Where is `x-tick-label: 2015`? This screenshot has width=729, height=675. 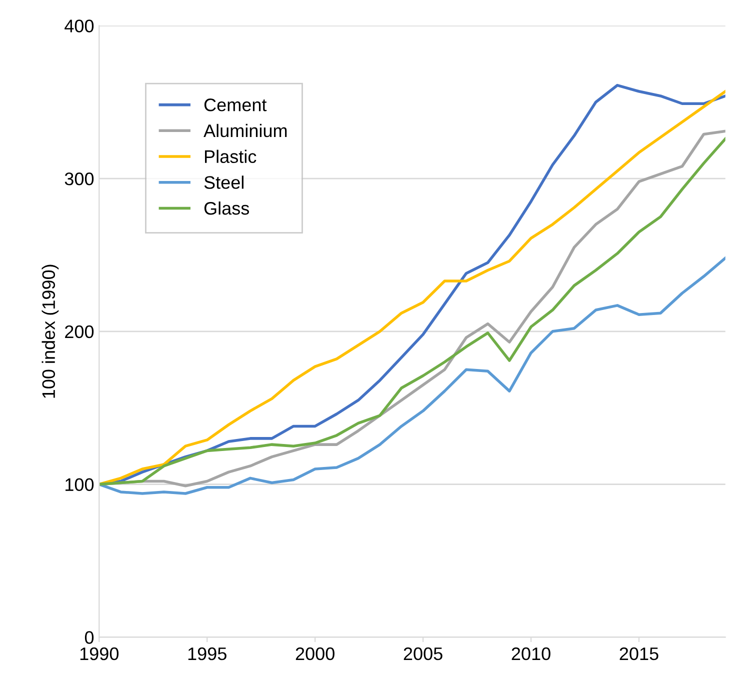 x-tick-label: 2015 is located at coordinates (639, 653).